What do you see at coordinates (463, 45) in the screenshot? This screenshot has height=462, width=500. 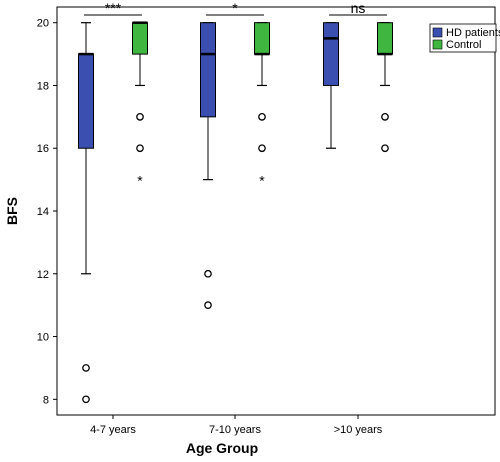 I see `legend-label: Control` at bounding box center [463, 45].